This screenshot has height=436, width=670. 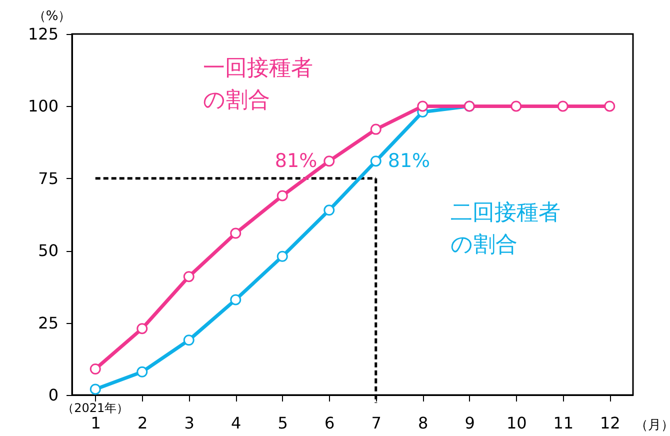 I want to click on y-axis-title: （%）, so click(x=52, y=16).